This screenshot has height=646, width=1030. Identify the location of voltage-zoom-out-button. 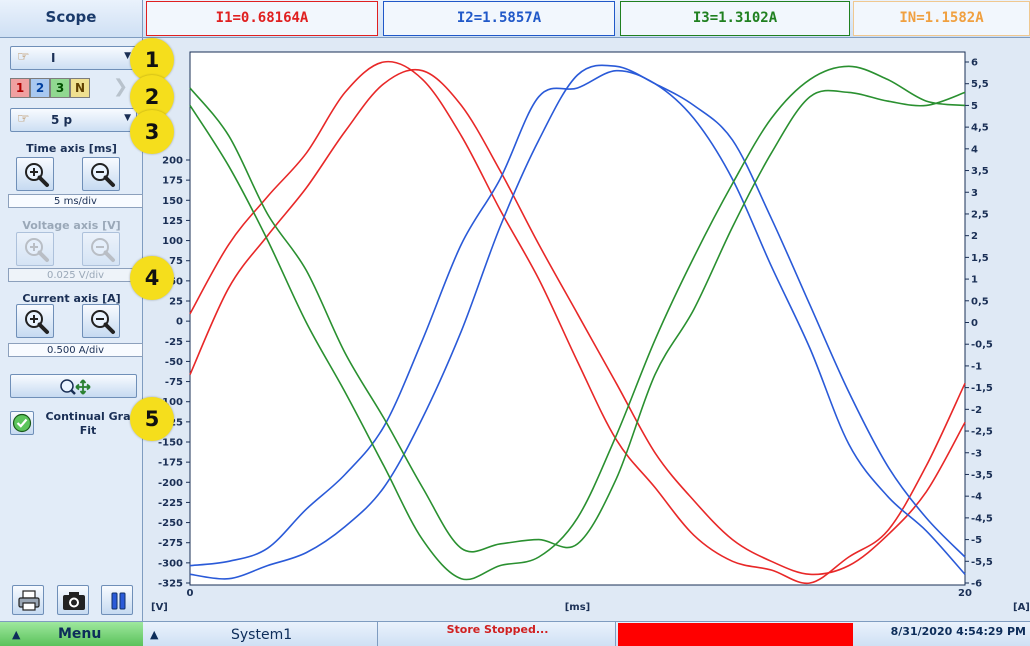
(101, 249).